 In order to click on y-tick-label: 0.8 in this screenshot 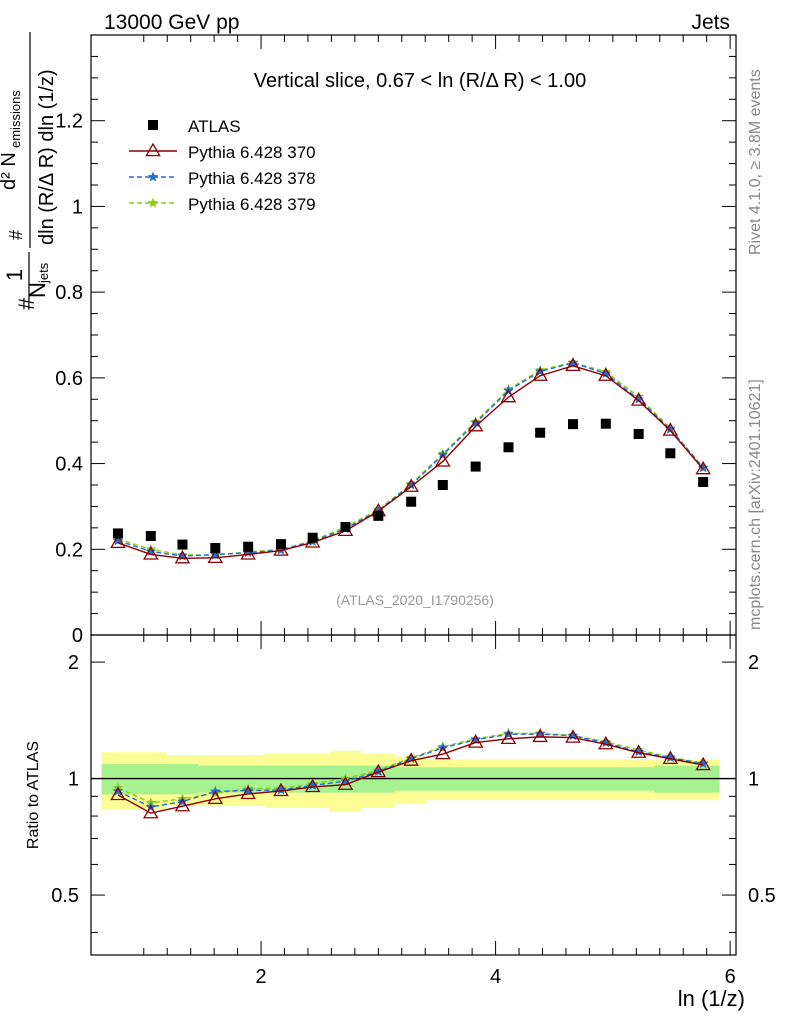, I will do `click(69, 293)`.